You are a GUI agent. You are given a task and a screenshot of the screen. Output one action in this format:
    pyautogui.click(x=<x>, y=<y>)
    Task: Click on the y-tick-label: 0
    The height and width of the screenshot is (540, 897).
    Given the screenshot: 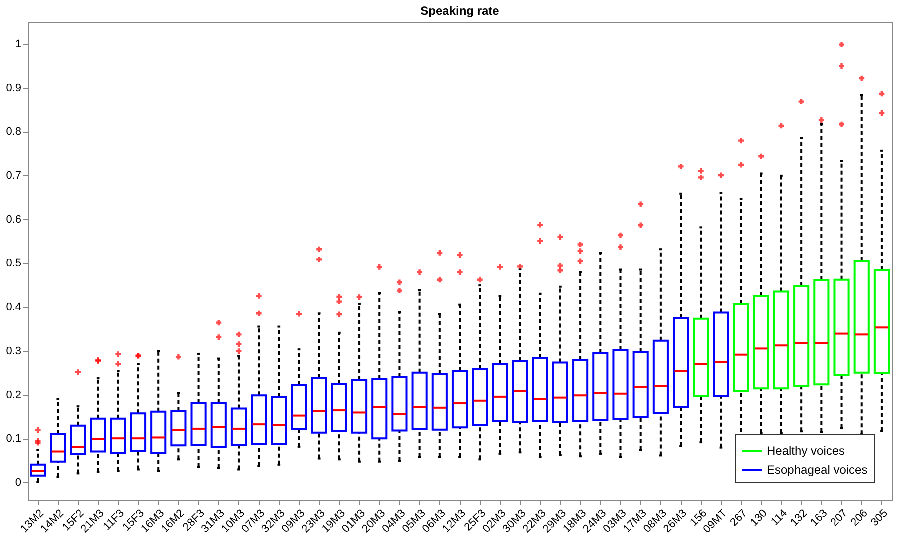 What is the action you would take?
    pyautogui.click(x=18, y=482)
    